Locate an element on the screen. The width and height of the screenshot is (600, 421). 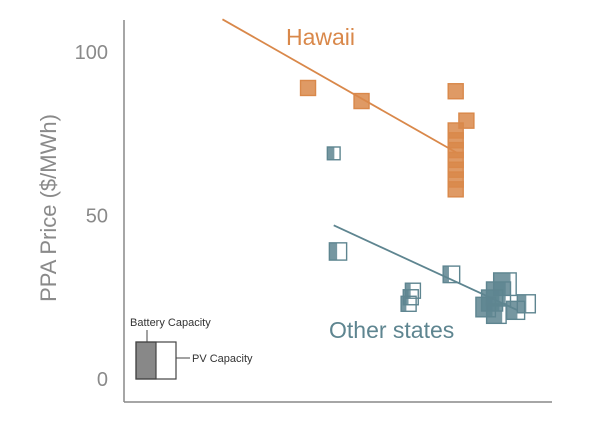
y-axis-title: PPA Price ($/MWh) is located at coordinates (48, 208).